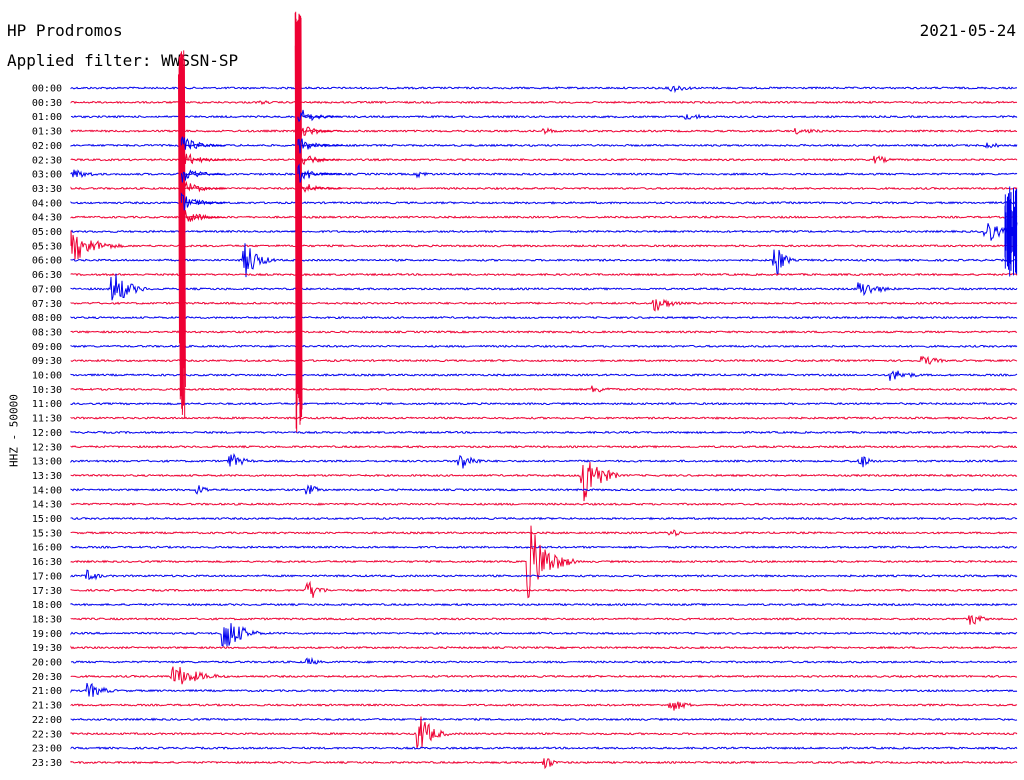 This screenshot has width=1024, height=780. Describe the element at coordinates (47, 433) in the screenshot. I see `row-label-1200: 12:00` at that location.